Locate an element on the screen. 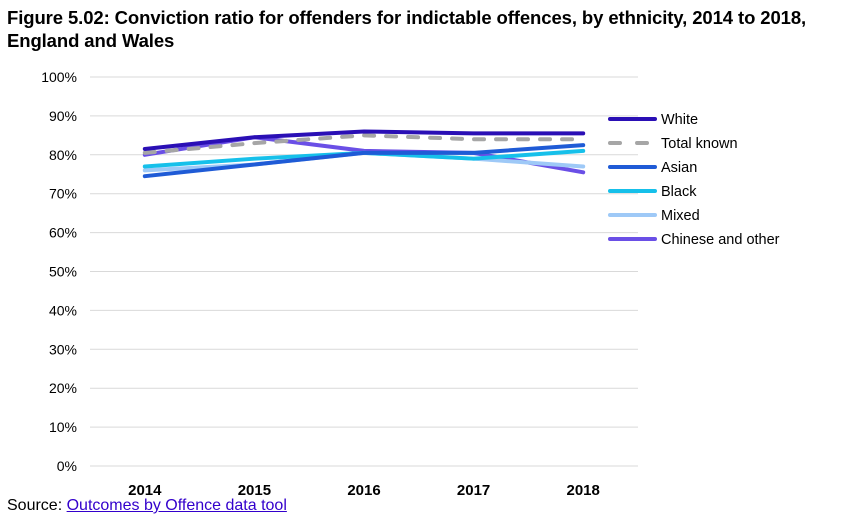  x-axis-ticks: 2014 2015 2016 2017 2018 is located at coordinates (364, 490).